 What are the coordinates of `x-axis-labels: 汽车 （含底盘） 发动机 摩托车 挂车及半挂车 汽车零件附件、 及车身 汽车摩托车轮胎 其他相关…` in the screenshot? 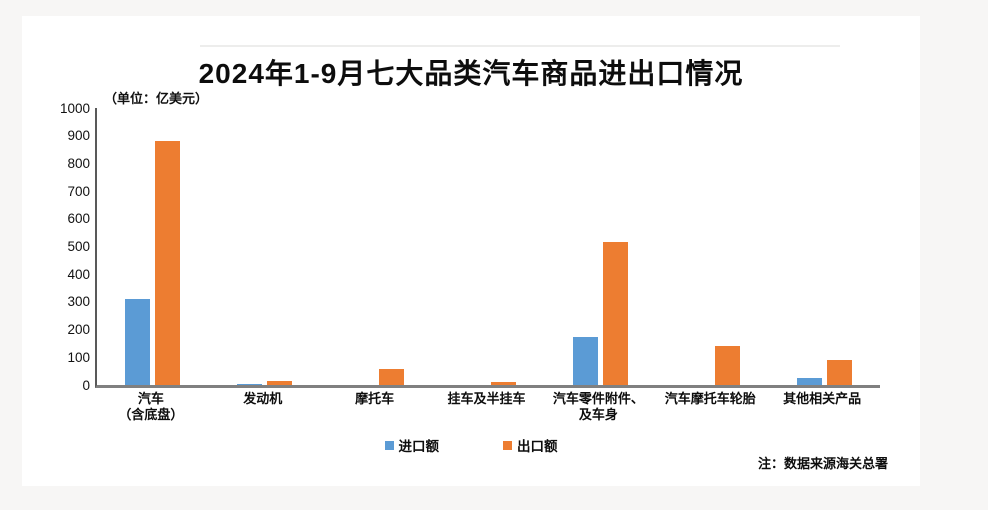 It's located at (486, 407).